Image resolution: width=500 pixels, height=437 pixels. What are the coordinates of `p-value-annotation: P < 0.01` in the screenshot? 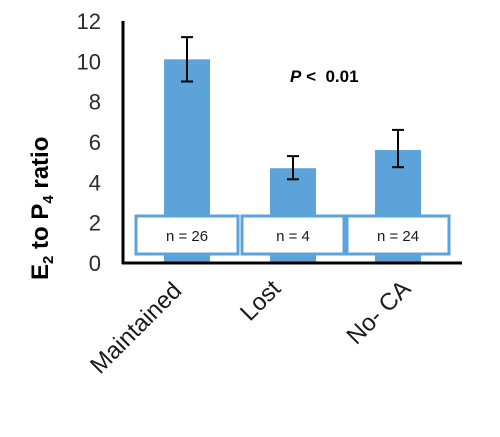 It's located at (324, 76).